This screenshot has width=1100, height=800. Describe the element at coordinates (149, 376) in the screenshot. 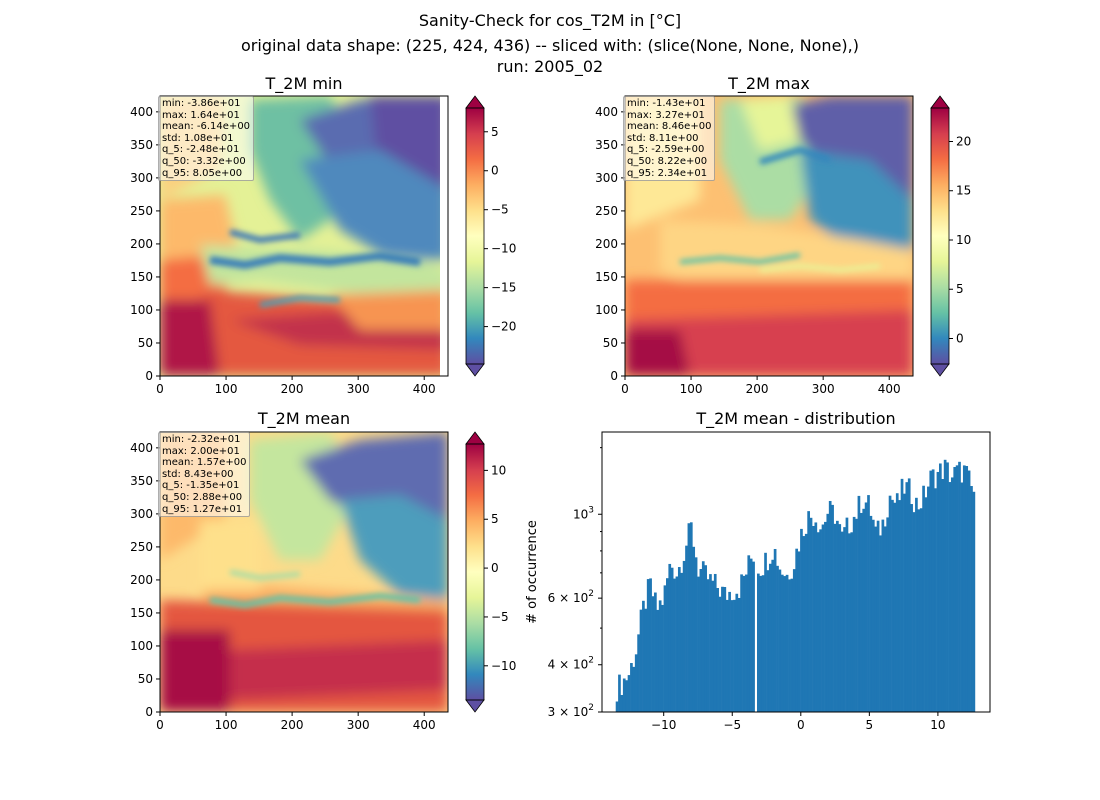

I see `map-ytick-label-min: 0` at that location.